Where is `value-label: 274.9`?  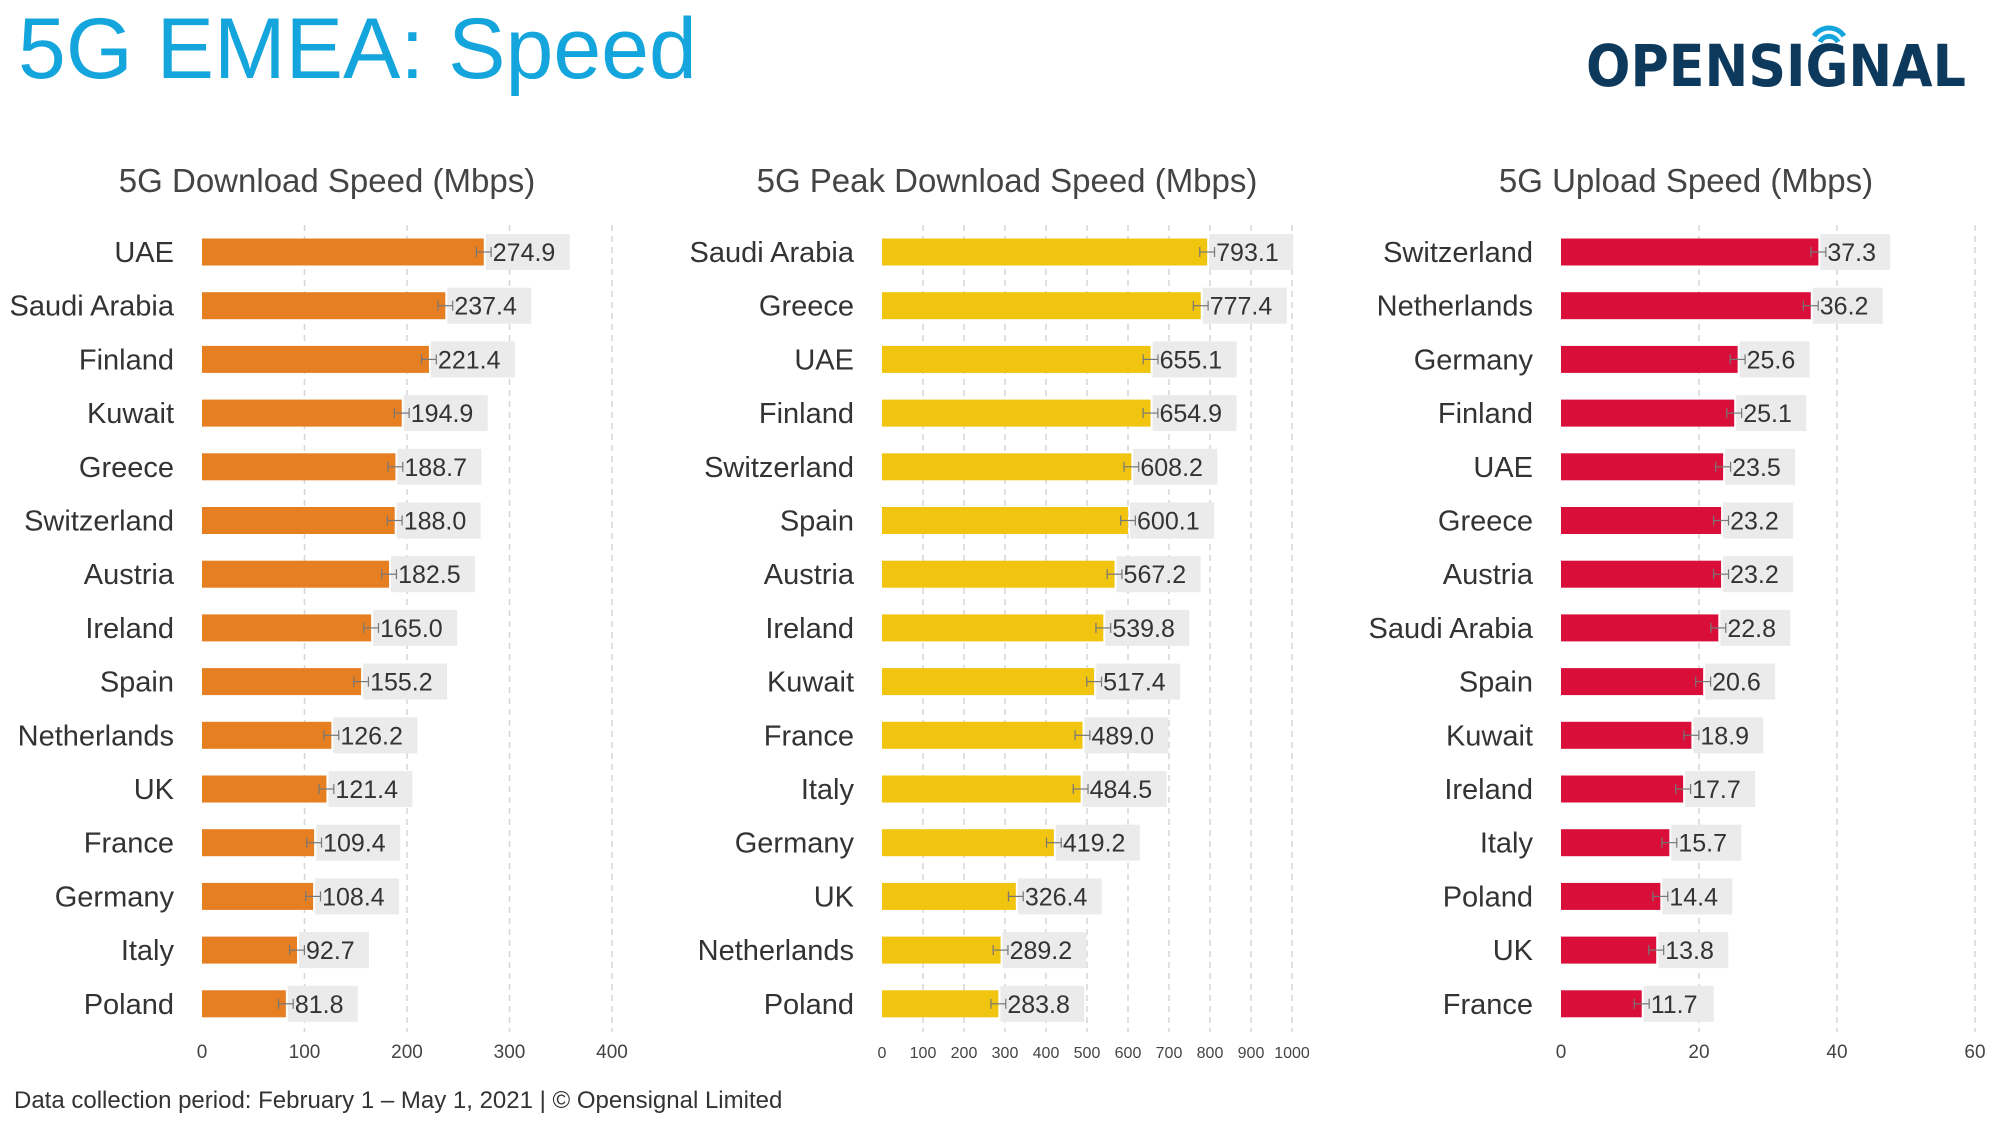 value-label: 274.9 is located at coordinates (524, 253).